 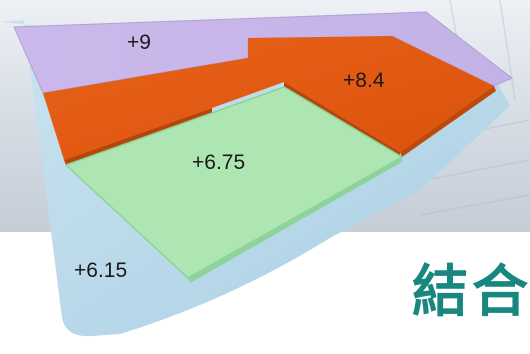 I want to click on caption-text: 結合, so click(x=471, y=292).